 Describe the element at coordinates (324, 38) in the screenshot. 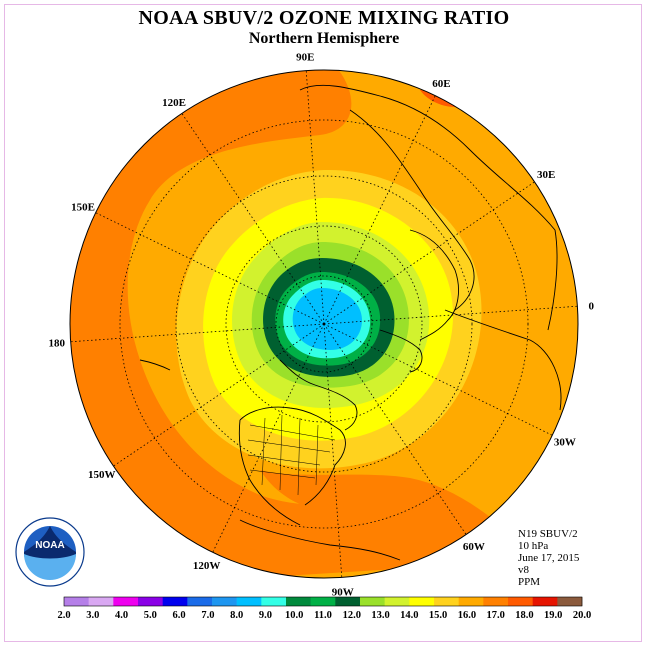

I see `map-subtitle: Northern Hemisphere` at that location.